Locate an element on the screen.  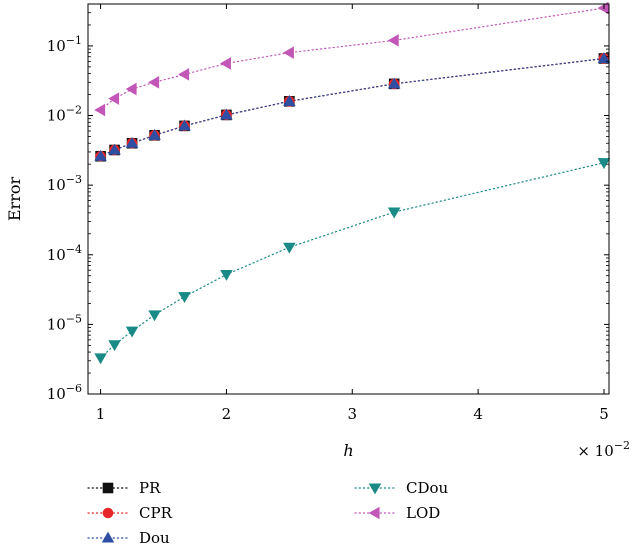
y-tick-label-6: 10⁻¹ is located at coordinates (64, 44).